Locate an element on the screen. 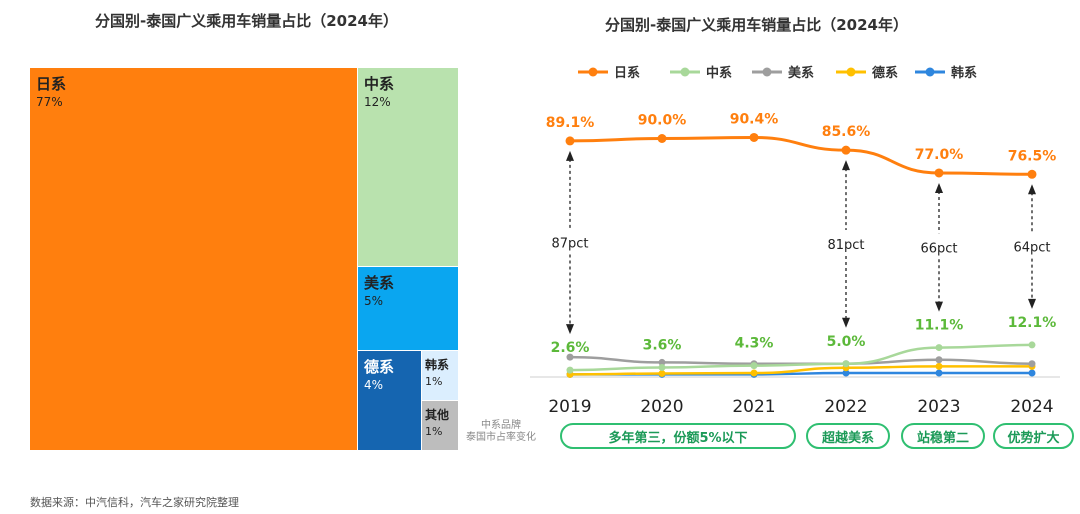  pill-row-label-line2: 泰国市占率变化 is located at coordinates (501, 437).